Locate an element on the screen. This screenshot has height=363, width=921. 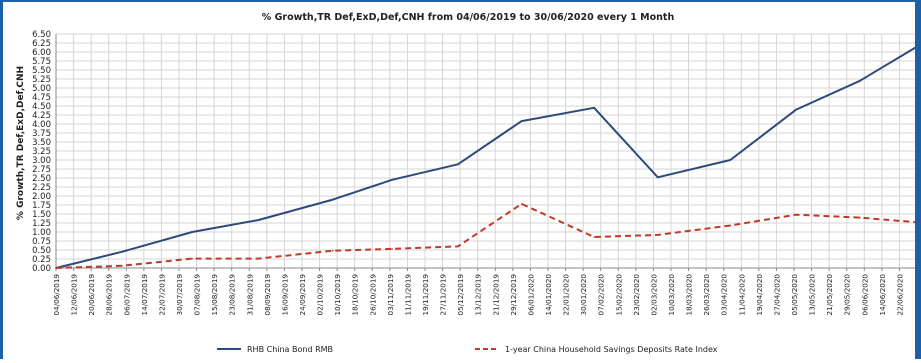
x-tick-label: 14/01/2020 is located at coordinates (548, 295).